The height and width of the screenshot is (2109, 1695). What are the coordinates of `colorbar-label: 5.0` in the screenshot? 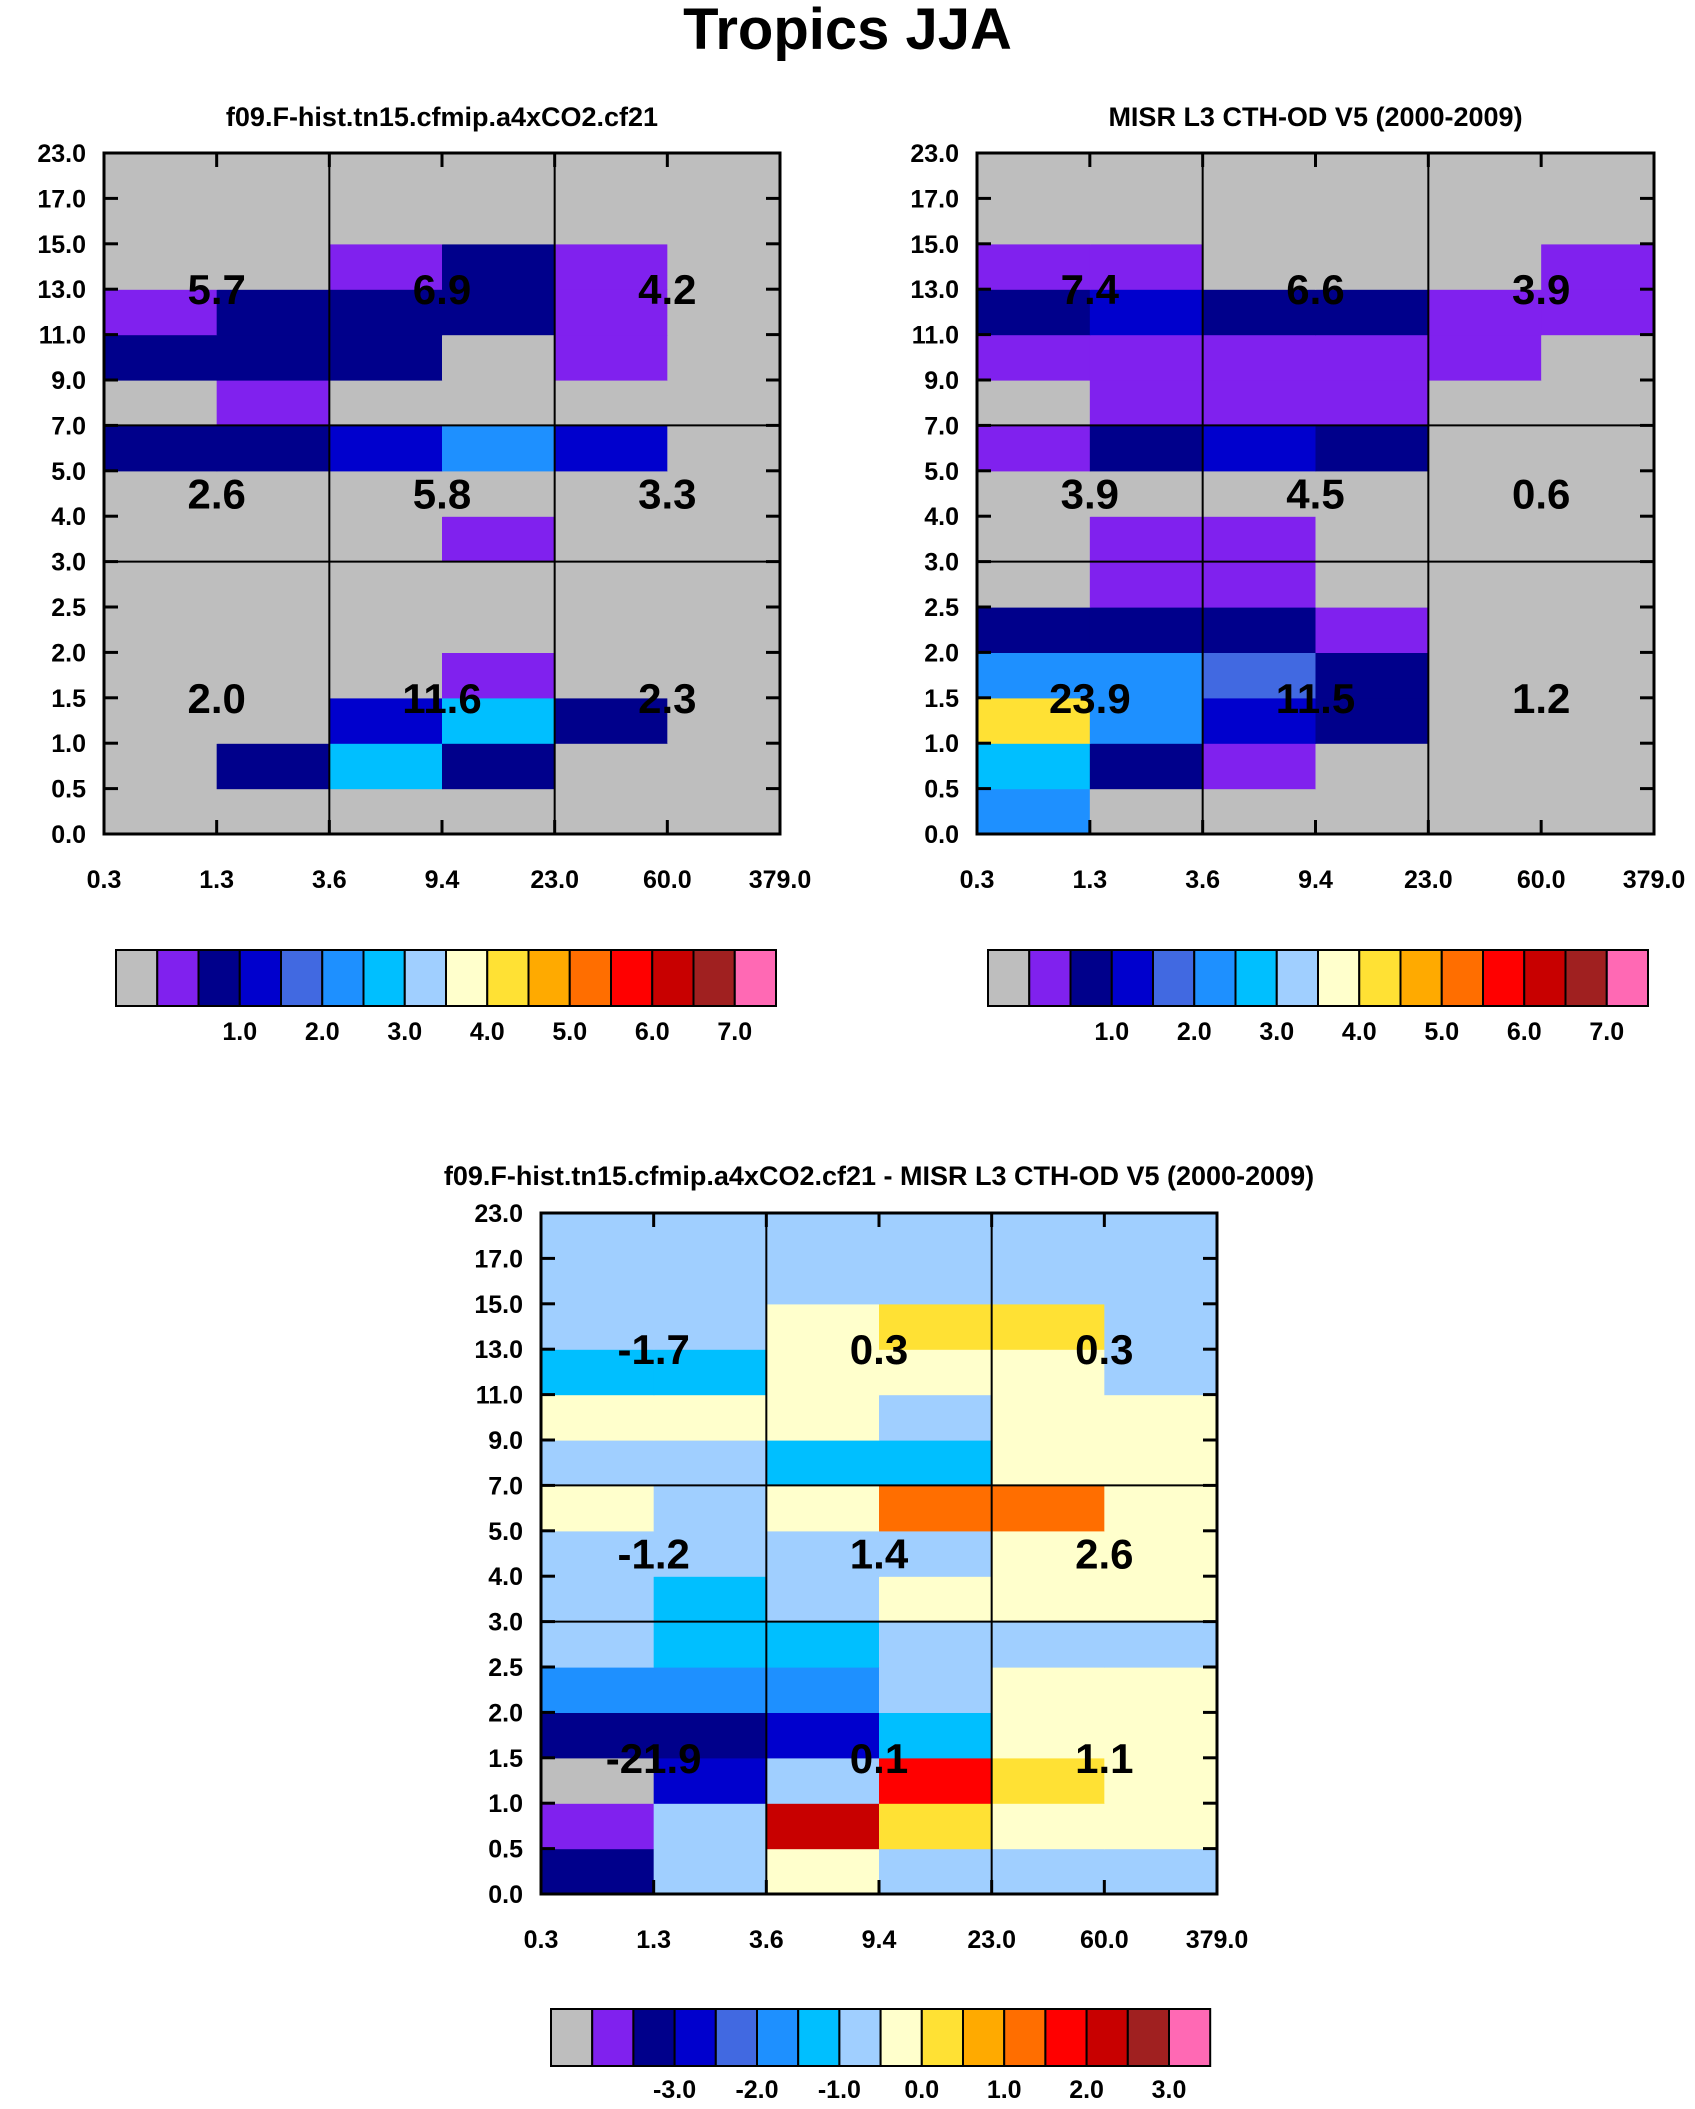 It's located at (1441, 1032).